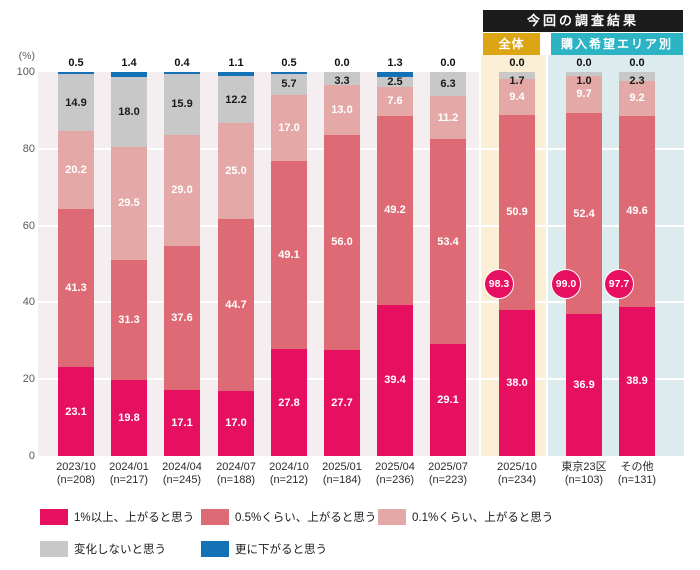 This screenshot has width=700, height=570. I want to click on value-label-up_0_5pct: 31.3, so click(129, 319).